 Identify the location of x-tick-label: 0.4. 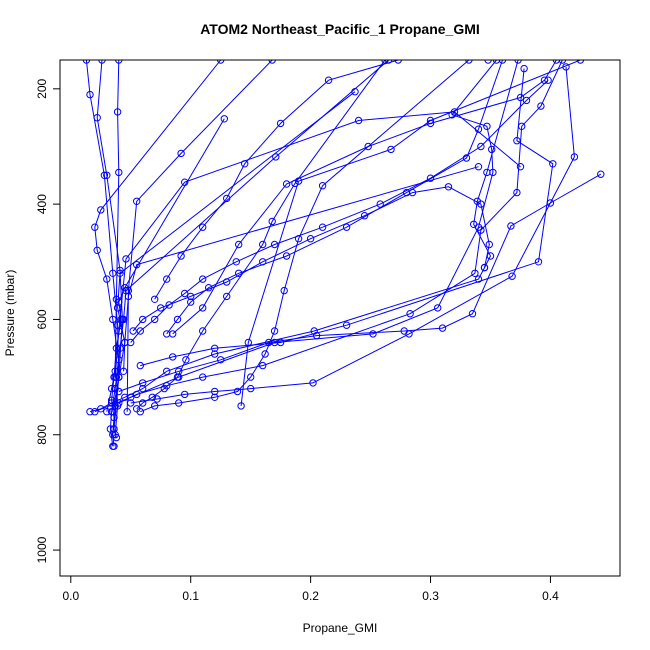
(550, 596).